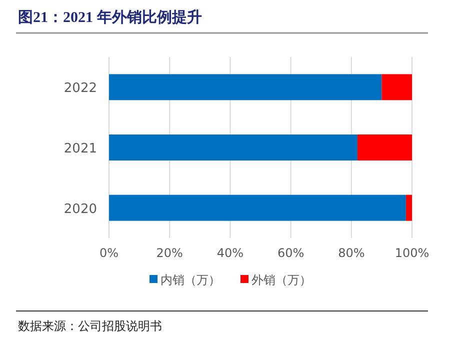  Describe the element at coordinates (282, 280) in the screenshot. I see `legend-label: 外销（万）` at that location.